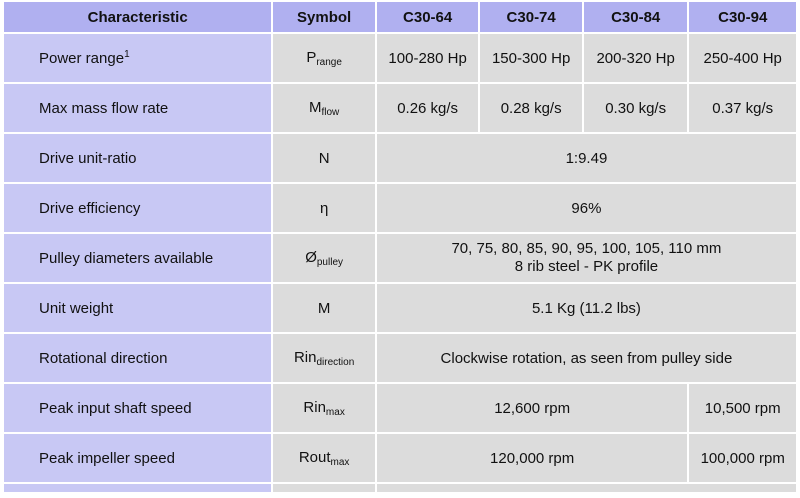  I want to click on row-symbol: M, so click(324, 308).